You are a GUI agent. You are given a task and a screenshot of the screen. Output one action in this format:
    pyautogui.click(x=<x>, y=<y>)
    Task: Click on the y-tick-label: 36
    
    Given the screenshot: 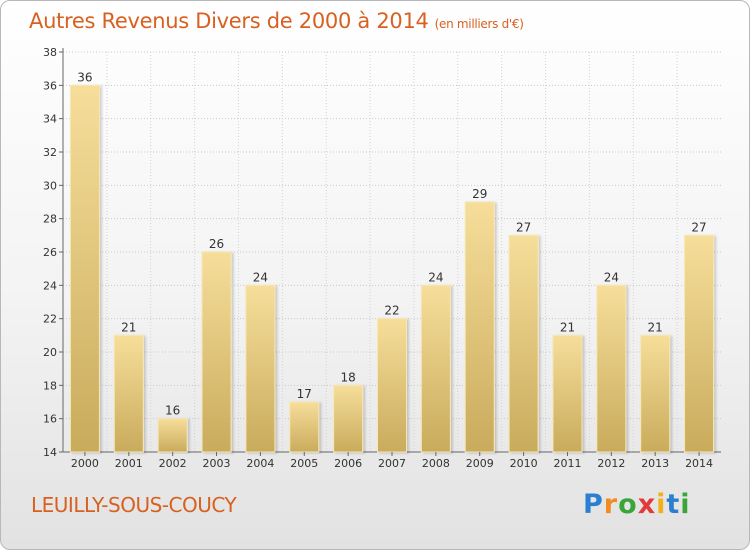 What is the action you would take?
    pyautogui.click(x=50, y=85)
    